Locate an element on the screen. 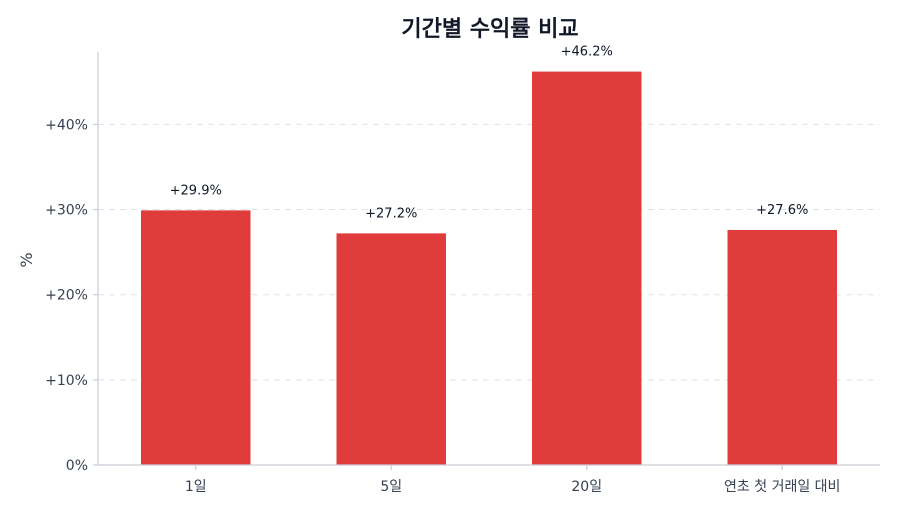  y-tick-label: +40% is located at coordinates (66, 125).